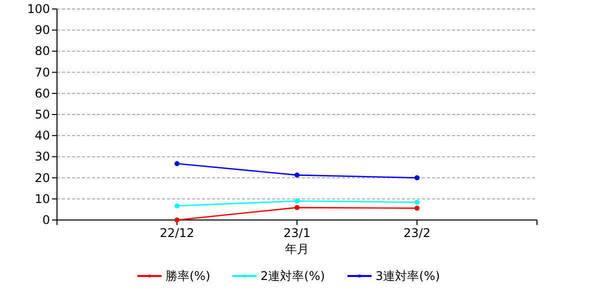  Describe the element at coordinates (42, 177) in the screenshot. I see `y-tick-label: 20` at that location.